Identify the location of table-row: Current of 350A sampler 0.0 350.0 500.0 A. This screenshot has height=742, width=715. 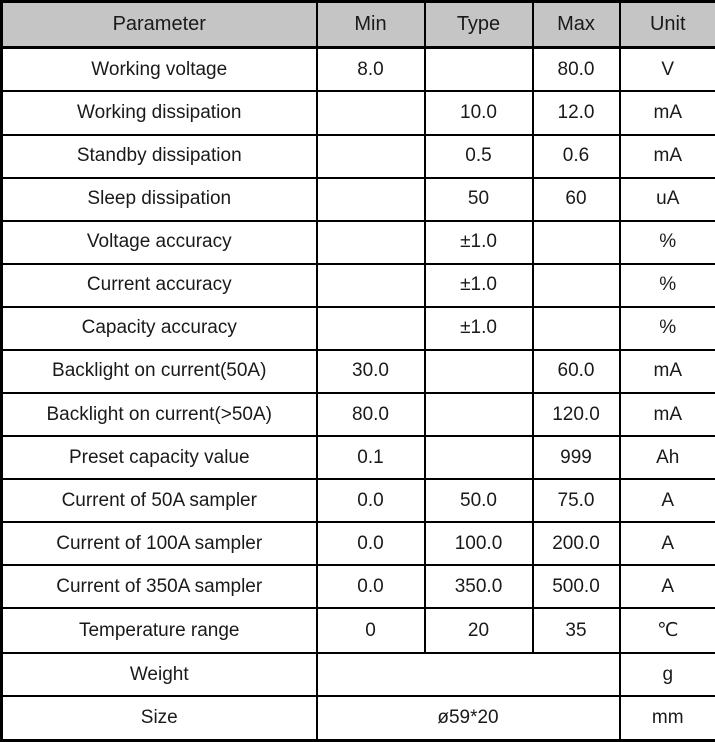
(357, 587).